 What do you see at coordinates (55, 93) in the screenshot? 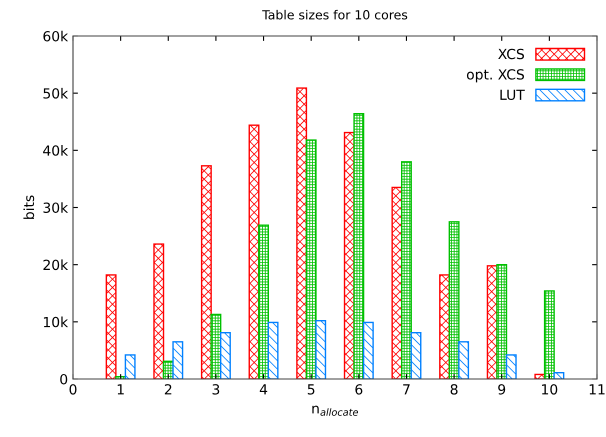
I see `y-tick-label: 50k` at bounding box center [55, 93].